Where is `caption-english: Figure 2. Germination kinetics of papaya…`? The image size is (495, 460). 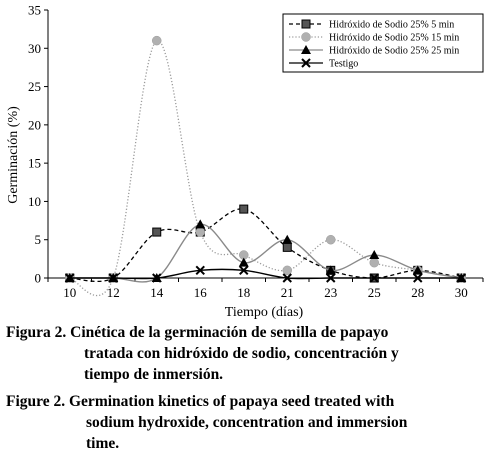
caption-english: Figure 2. Germination kinetics of papaya… is located at coordinates (247, 422).